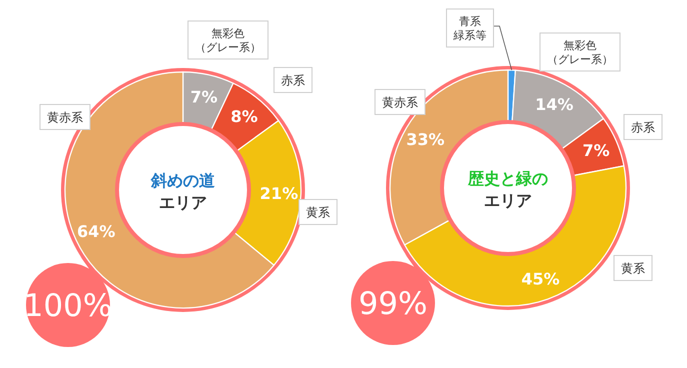  Describe the element at coordinates (469, 28) in the screenshot. I see `slice-label: 青系緑系等` at that location.